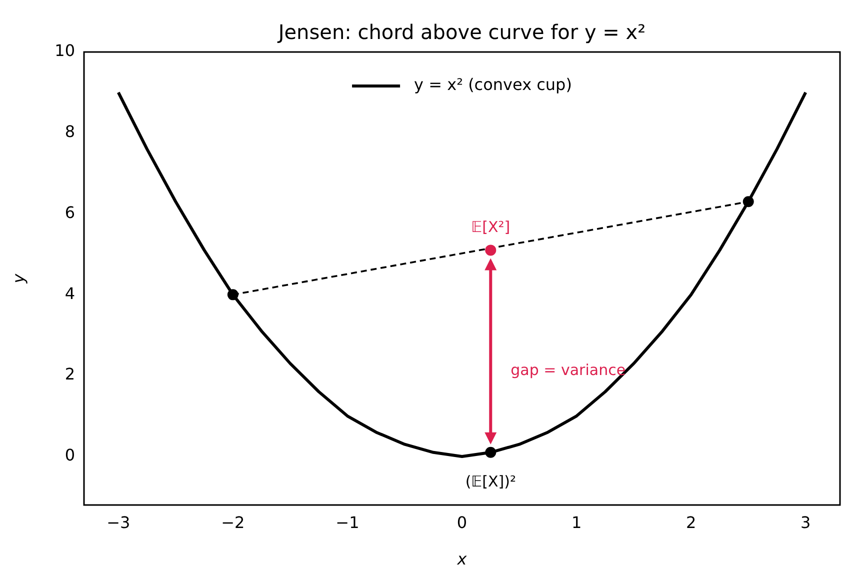 This screenshot has height=580, width=856. Describe the element at coordinates (18, 278) in the screenshot. I see `y-axis-title: y` at that location.